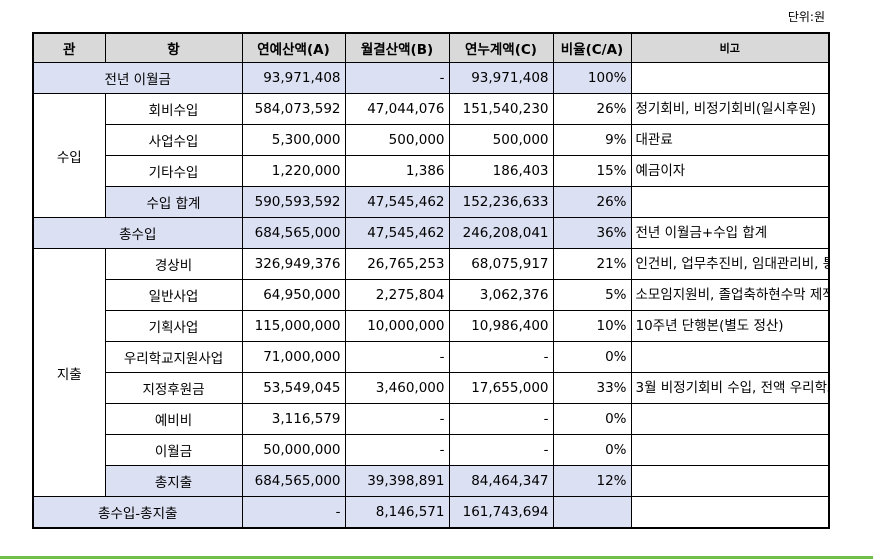 Image resolution: width=873 pixels, height=559 pixels. I want to click on income-item-annual: 584,073,592, so click(293, 109).